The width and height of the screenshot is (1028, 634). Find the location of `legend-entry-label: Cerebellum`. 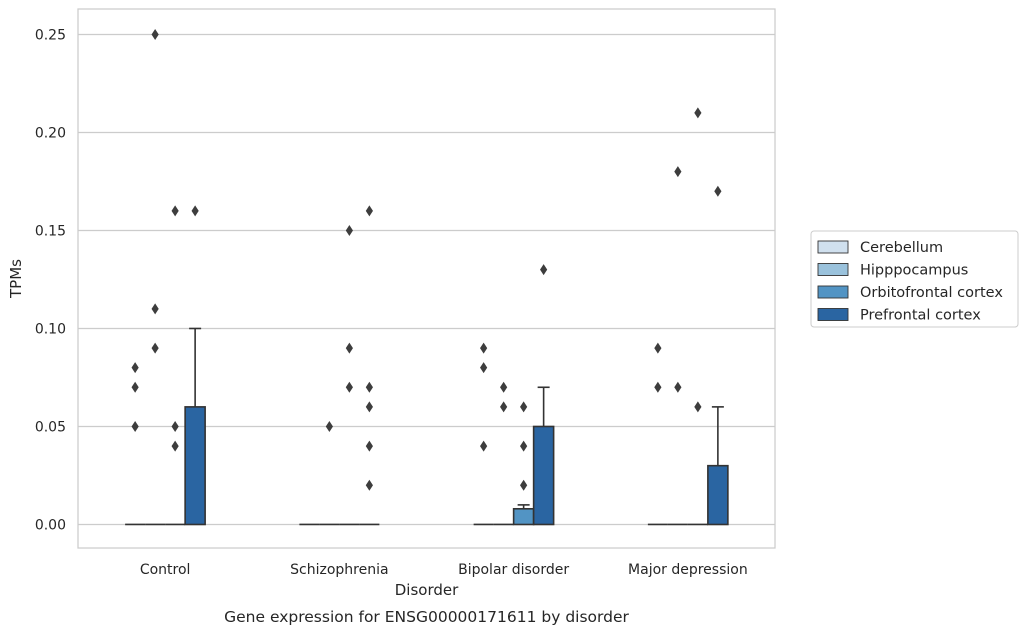

legend-entry-label: Cerebellum is located at coordinates (901, 248).